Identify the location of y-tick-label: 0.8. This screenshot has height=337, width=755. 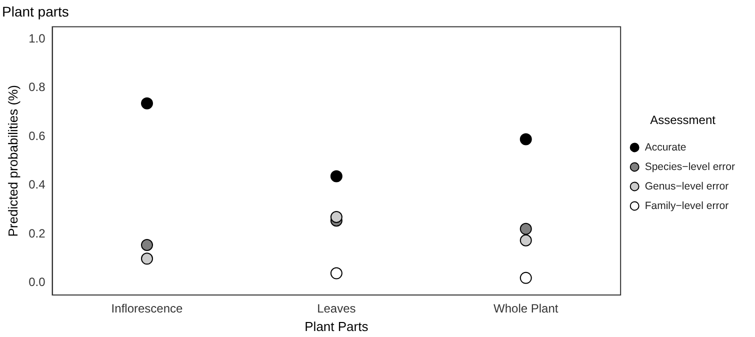
(37, 87).